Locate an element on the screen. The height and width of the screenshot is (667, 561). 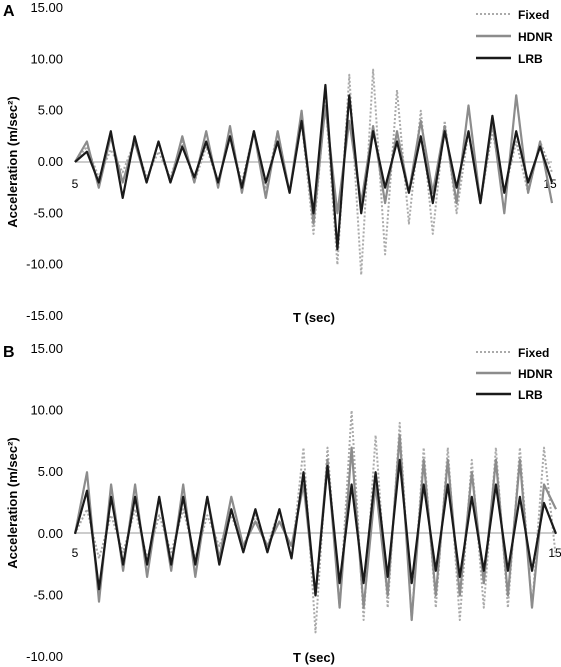
x-tick-labels: 5 15 is located at coordinates (316, 553).